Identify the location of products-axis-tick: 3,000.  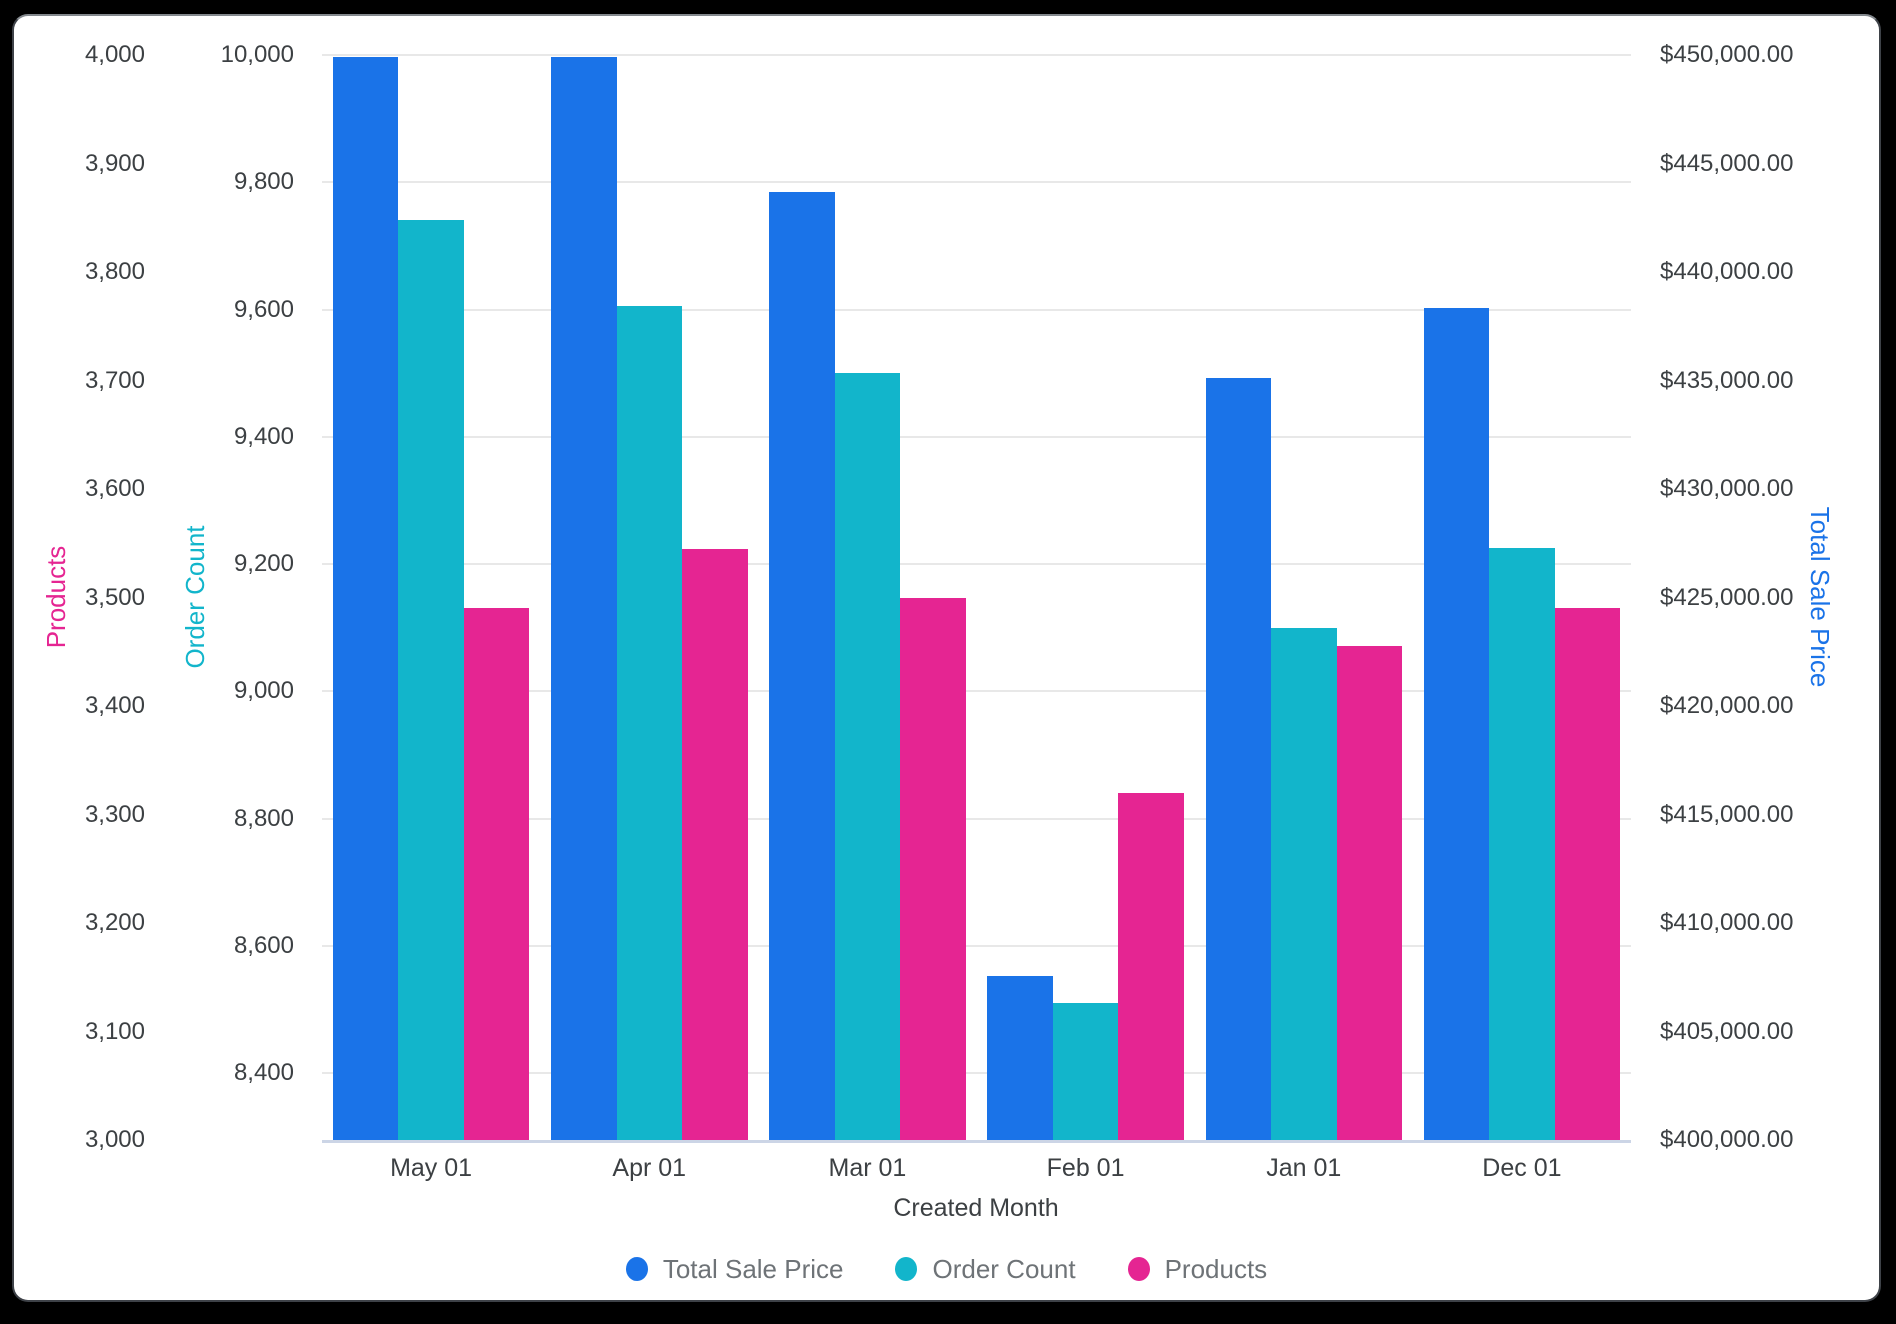
(114, 1139).